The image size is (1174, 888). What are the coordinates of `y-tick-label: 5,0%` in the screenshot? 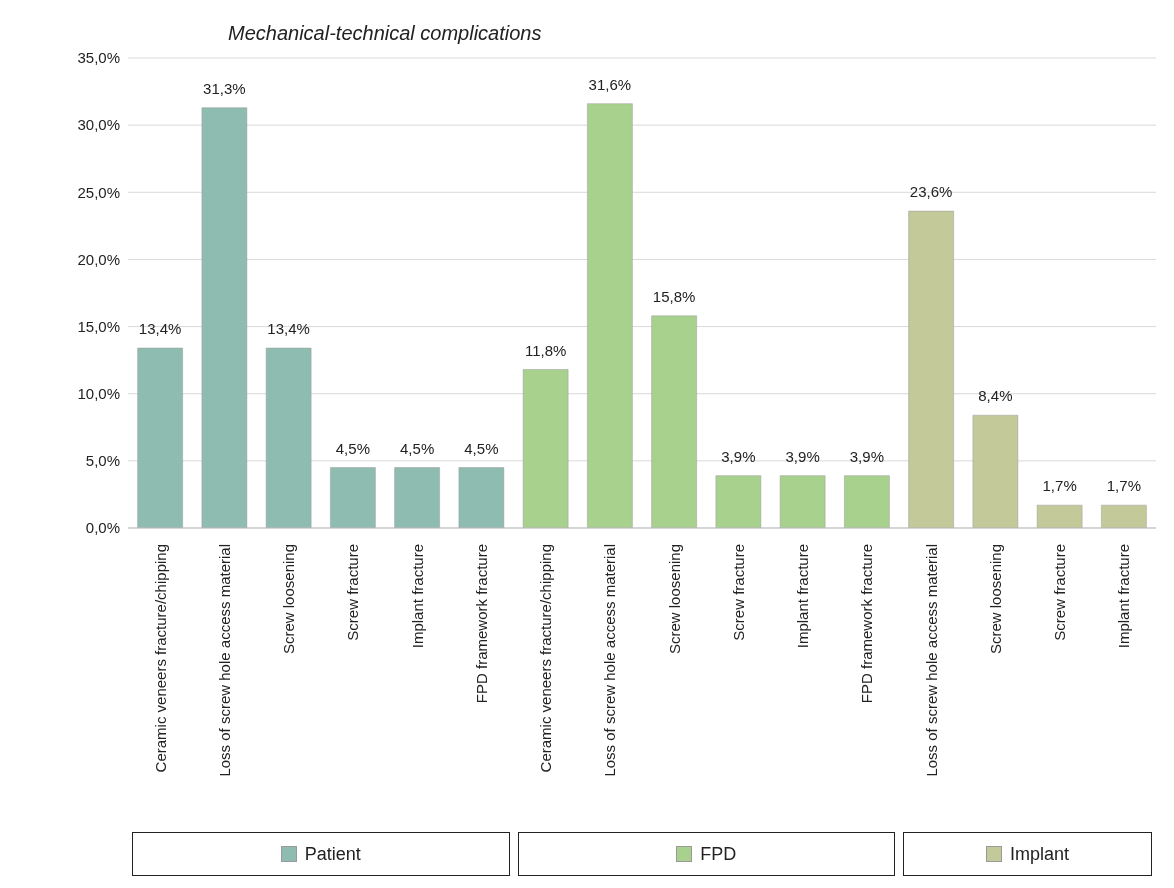 It's located at (102, 461).